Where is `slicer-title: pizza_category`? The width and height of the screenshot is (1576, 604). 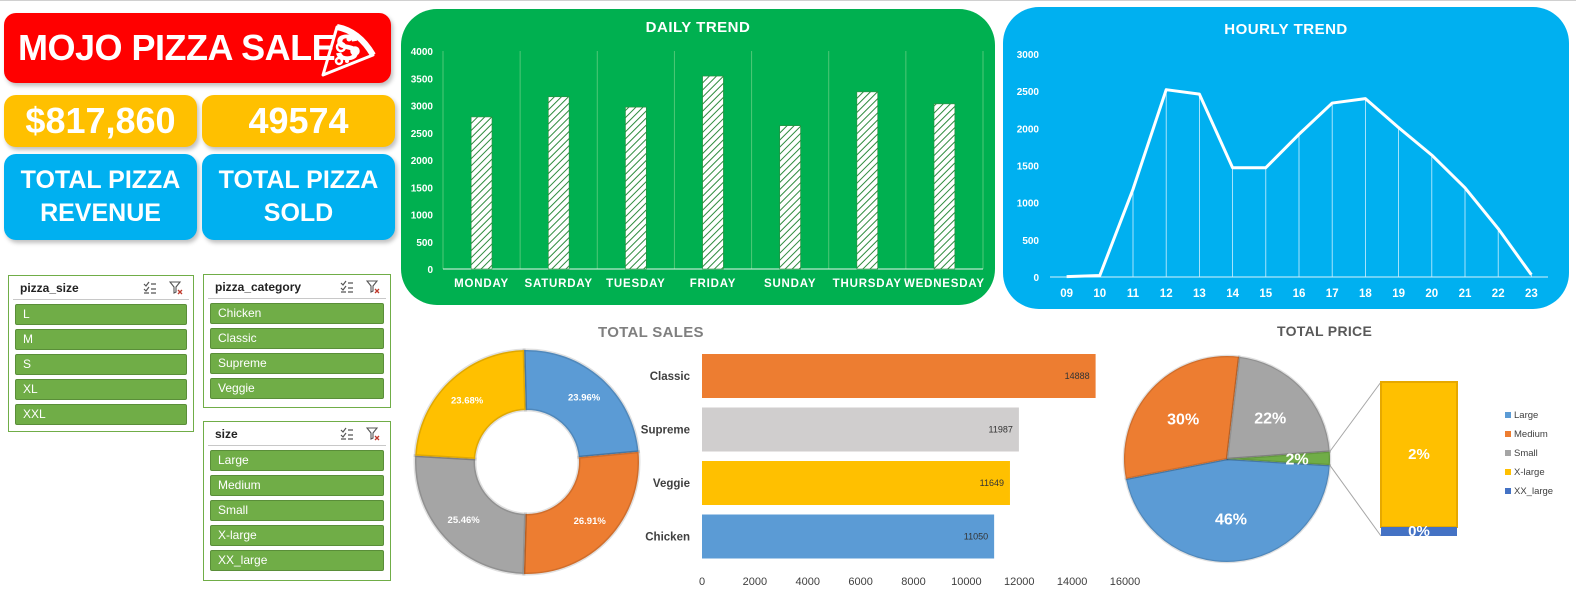 slicer-title: pizza_category is located at coordinates (258, 286).